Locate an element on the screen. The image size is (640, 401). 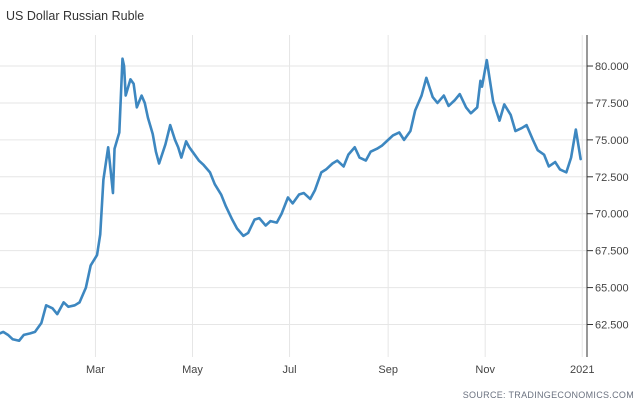
x-tick-label: Jul is located at coordinates (289, 370).